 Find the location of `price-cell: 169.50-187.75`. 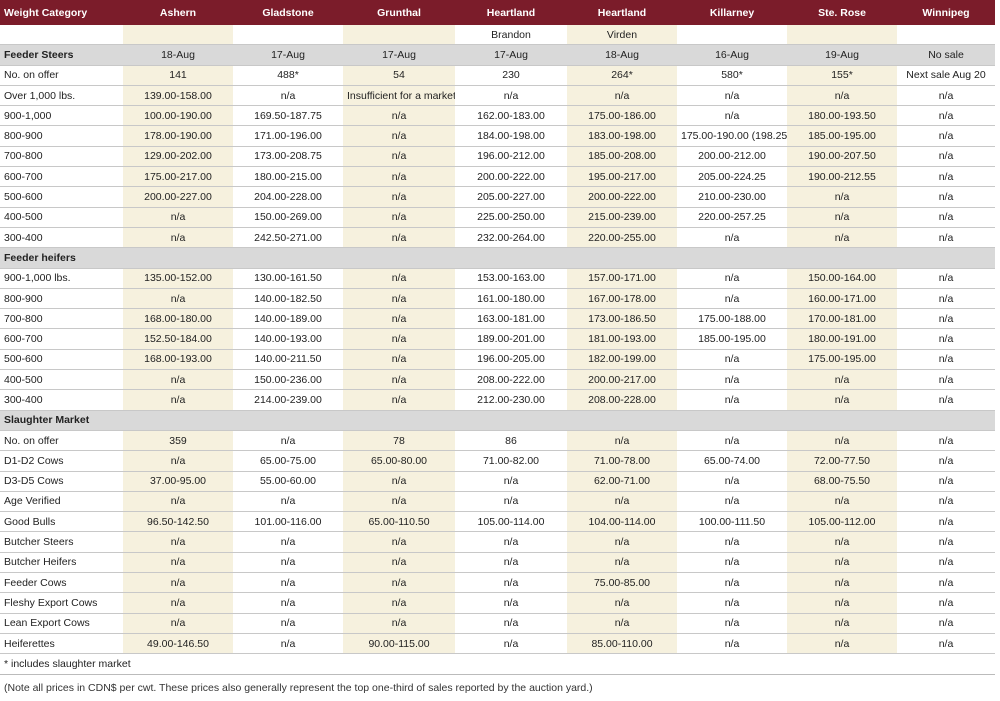

price-cell: 169.50-187.75 is located at coordinates (288, 116).